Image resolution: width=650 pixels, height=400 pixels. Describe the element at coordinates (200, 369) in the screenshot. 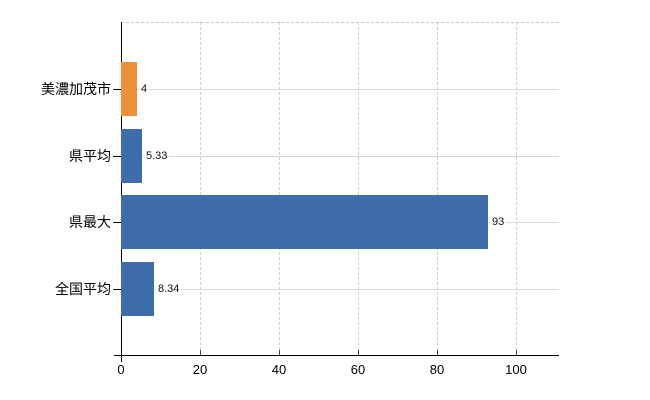

I see `x-tick-label-20: 20` at that location.